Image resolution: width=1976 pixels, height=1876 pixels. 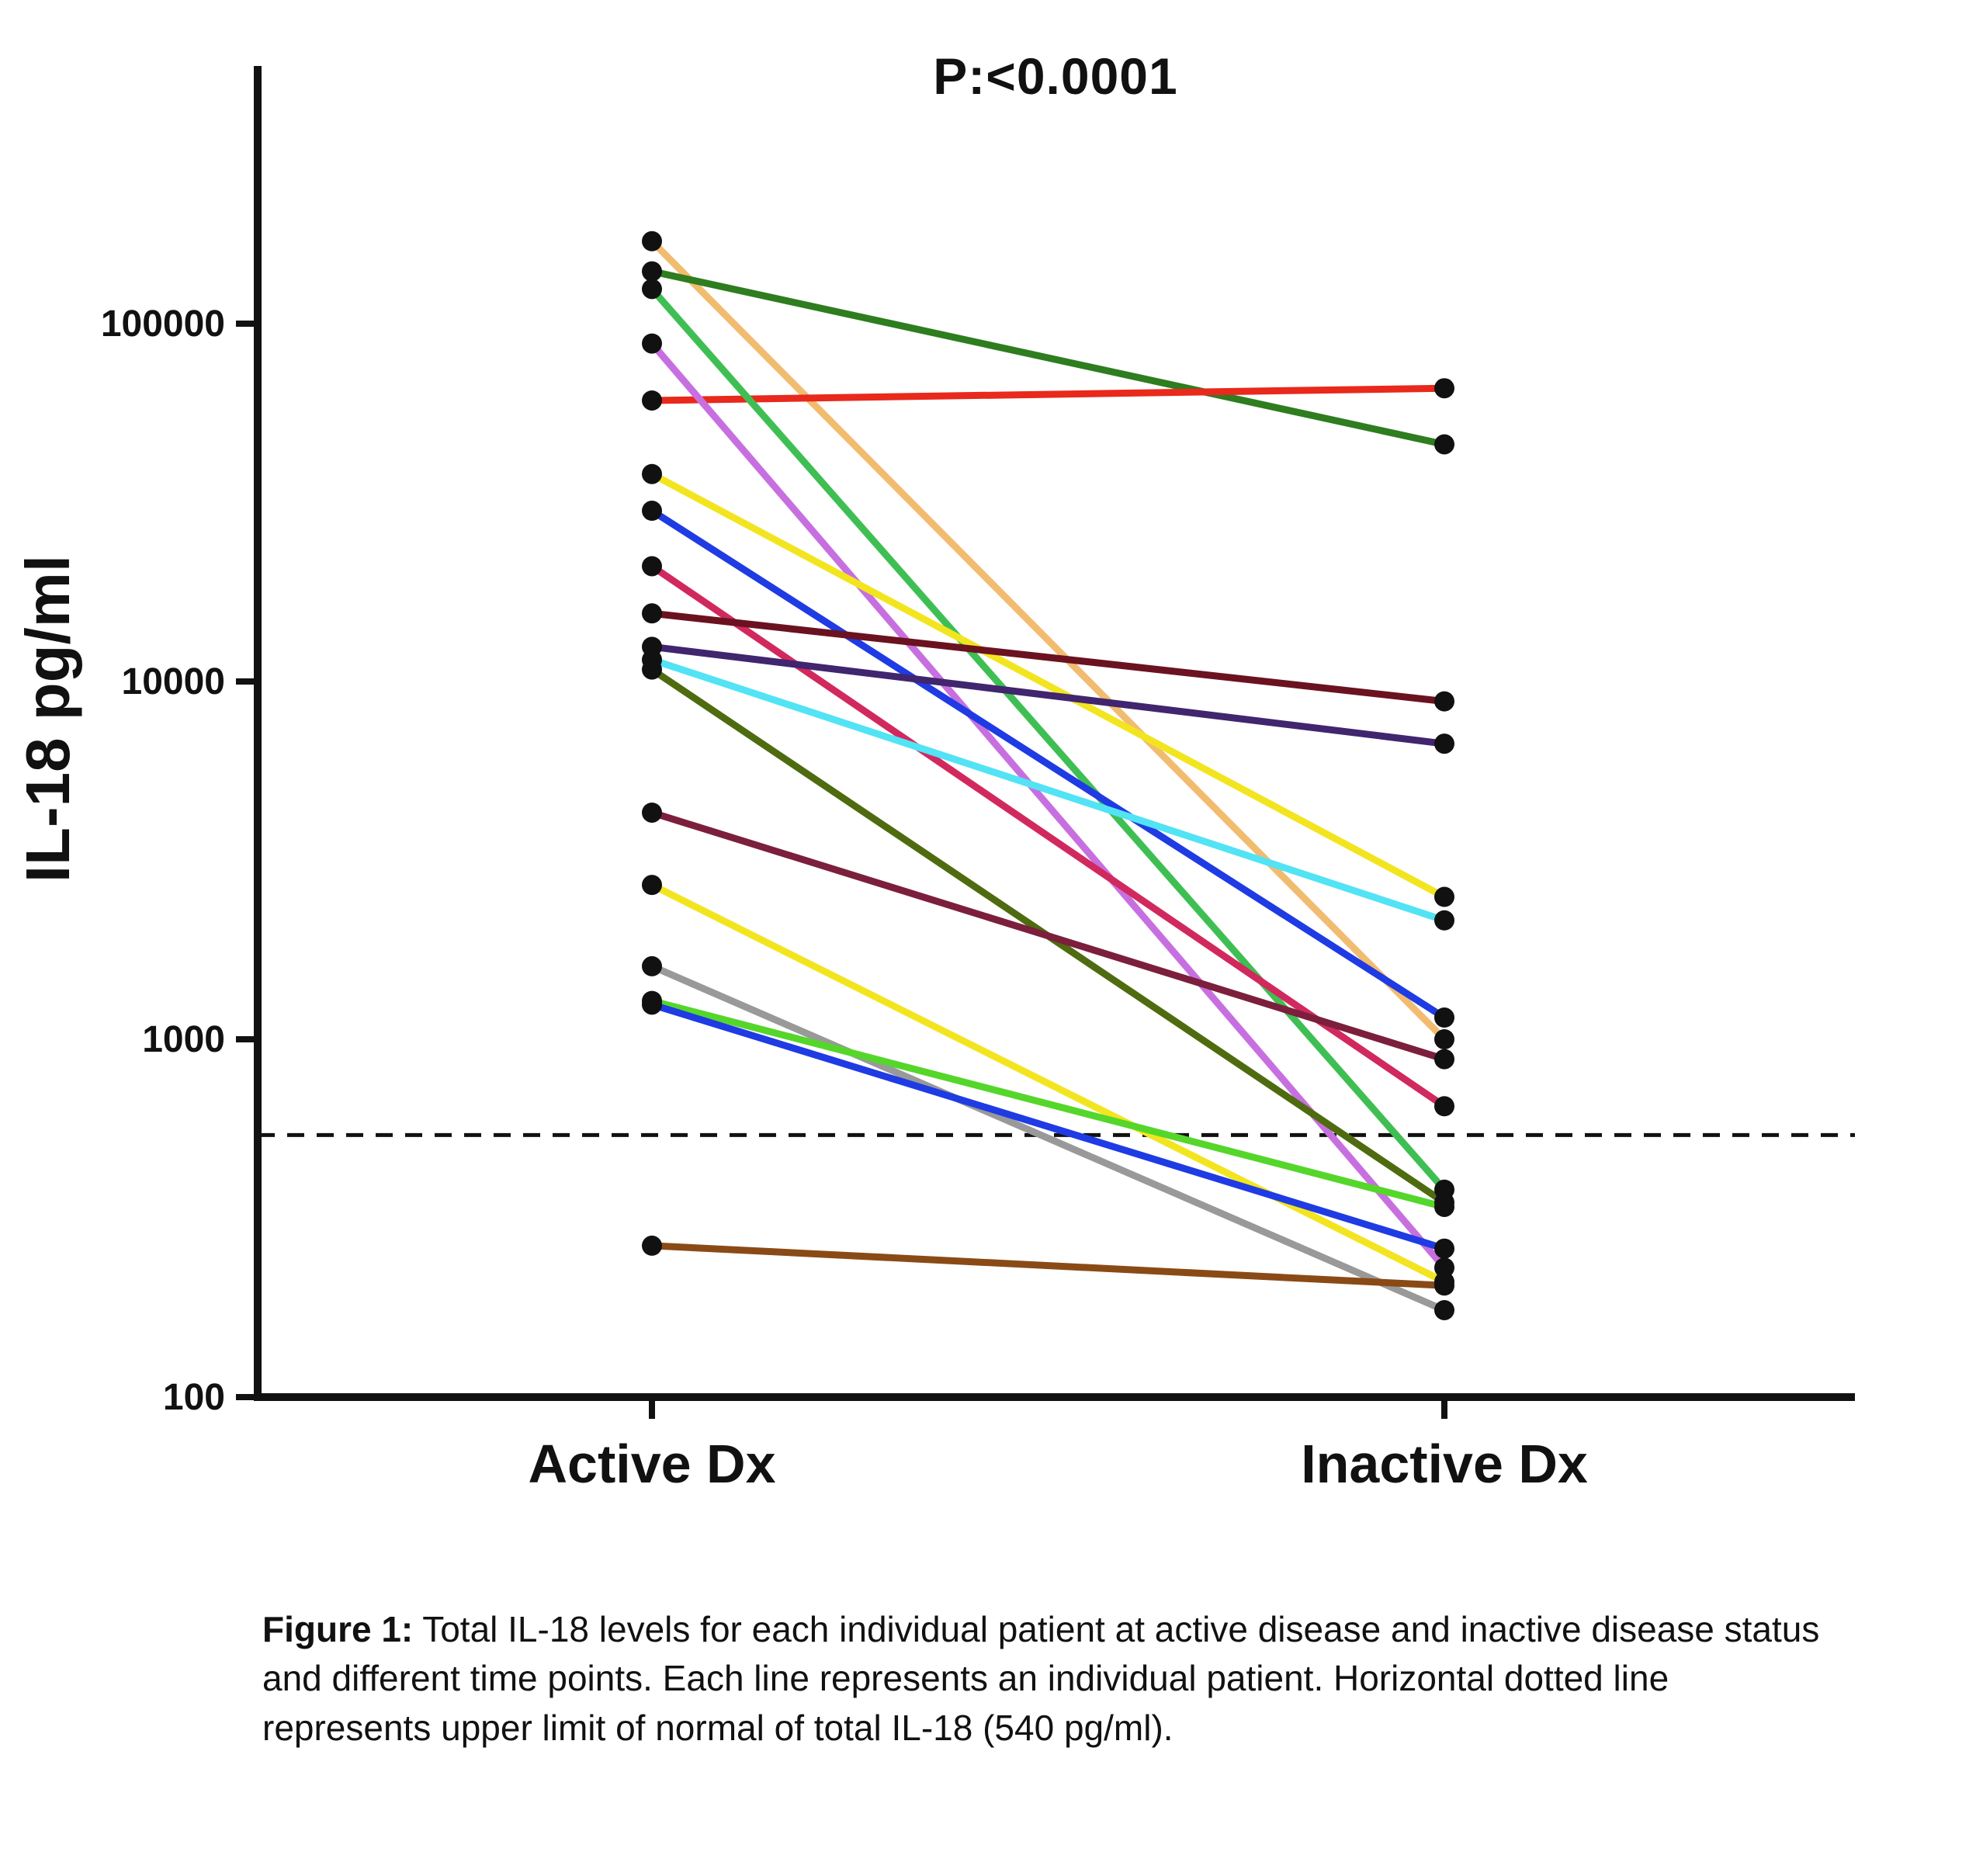 I want to click on data-point-patient-7-active, so click(x=652, y=511).